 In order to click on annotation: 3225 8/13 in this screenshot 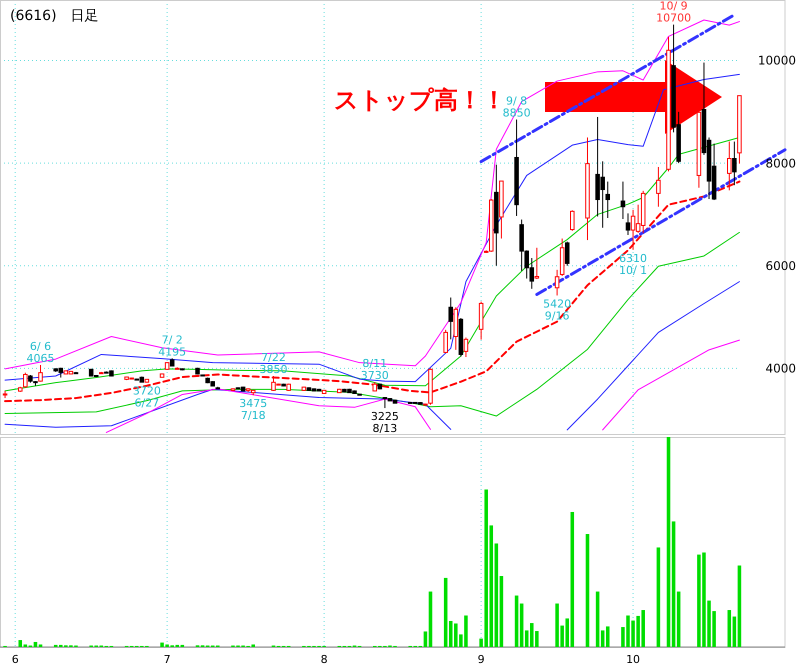, I will do `click(384, 423)`.